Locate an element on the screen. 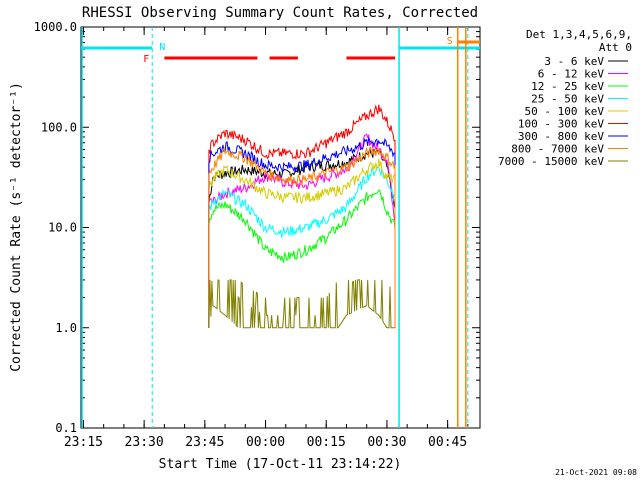 This screenshot has width=640, height=484. x-tick-label: 00:30 is located at coordinates (386, 442).